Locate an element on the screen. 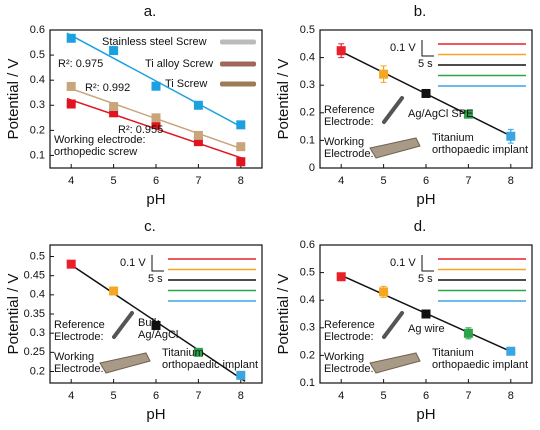 This screenshot has height=430, width=540. annotation: Working electrode: is located at coordinates (100, 140).